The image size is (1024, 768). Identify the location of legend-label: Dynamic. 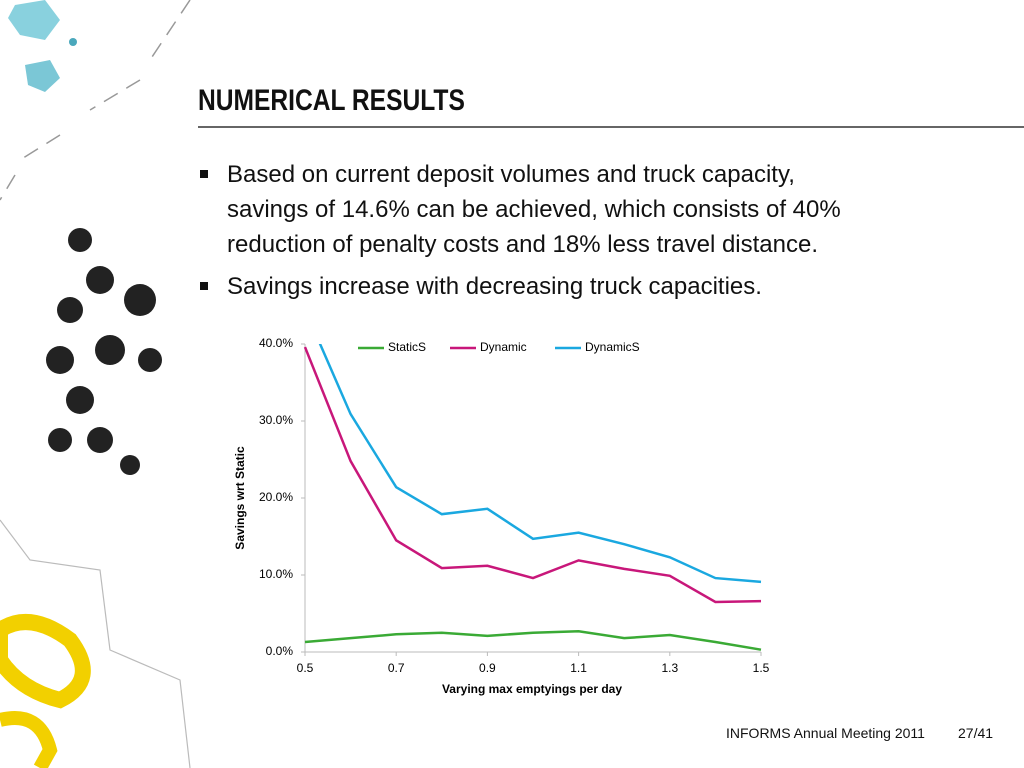
(503, 347).